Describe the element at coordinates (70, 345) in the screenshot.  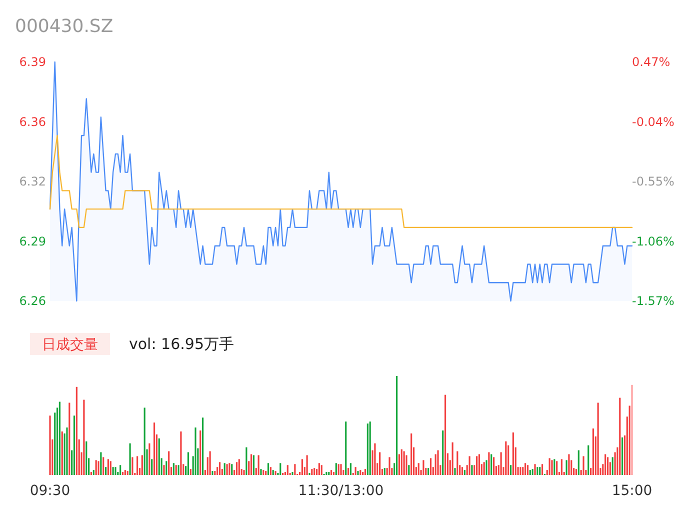
I see `chart-title: 日成交量` at that location.